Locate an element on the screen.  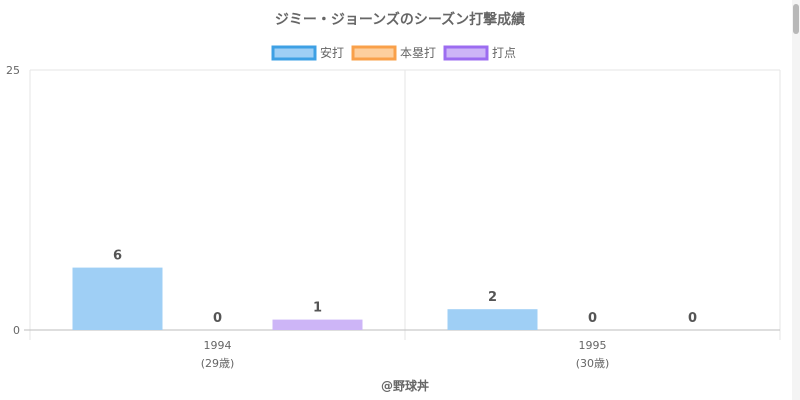
legend: 安打 本塁打 打点 is located at coordinates (393, 53).